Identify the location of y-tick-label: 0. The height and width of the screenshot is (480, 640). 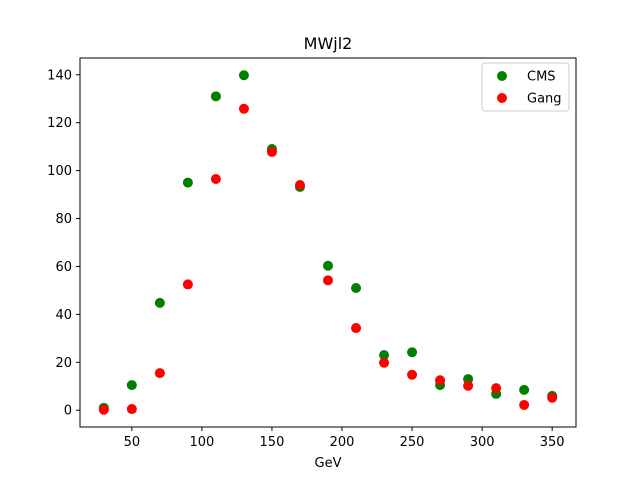
(68, 411).